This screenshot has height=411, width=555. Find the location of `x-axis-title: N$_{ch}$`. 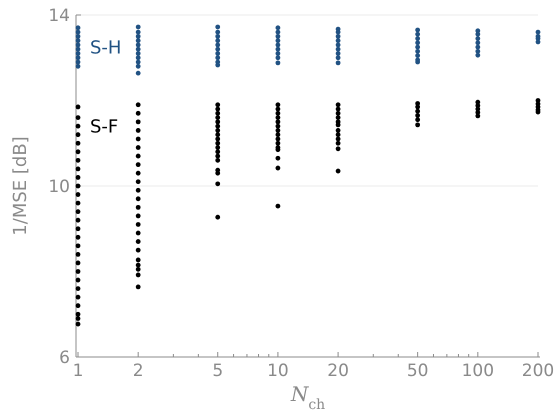

x-axis-title: N$_{ch}$ is located at coordinates (308, 396).